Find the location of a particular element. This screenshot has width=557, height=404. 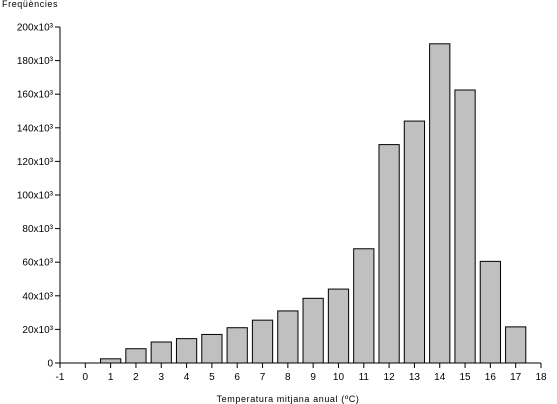

x-ticks-group: -1 0 1 2 3 4 5 6 7 8 9 10 11 12 13 14 15 16 17 18 is located at coordinates (301, 373).